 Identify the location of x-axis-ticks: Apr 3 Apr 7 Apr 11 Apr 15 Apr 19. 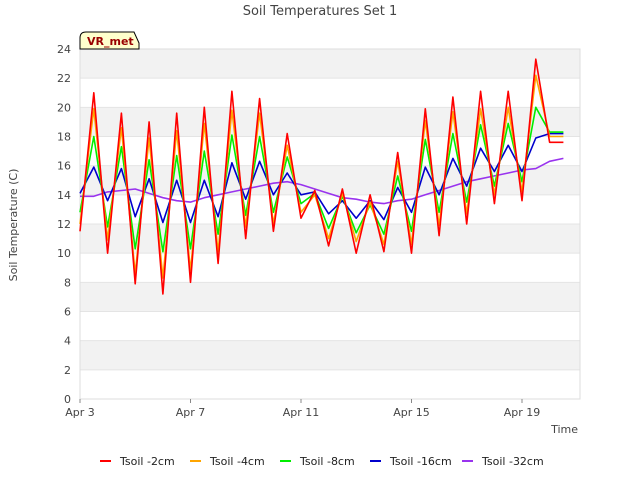
(302, 409).